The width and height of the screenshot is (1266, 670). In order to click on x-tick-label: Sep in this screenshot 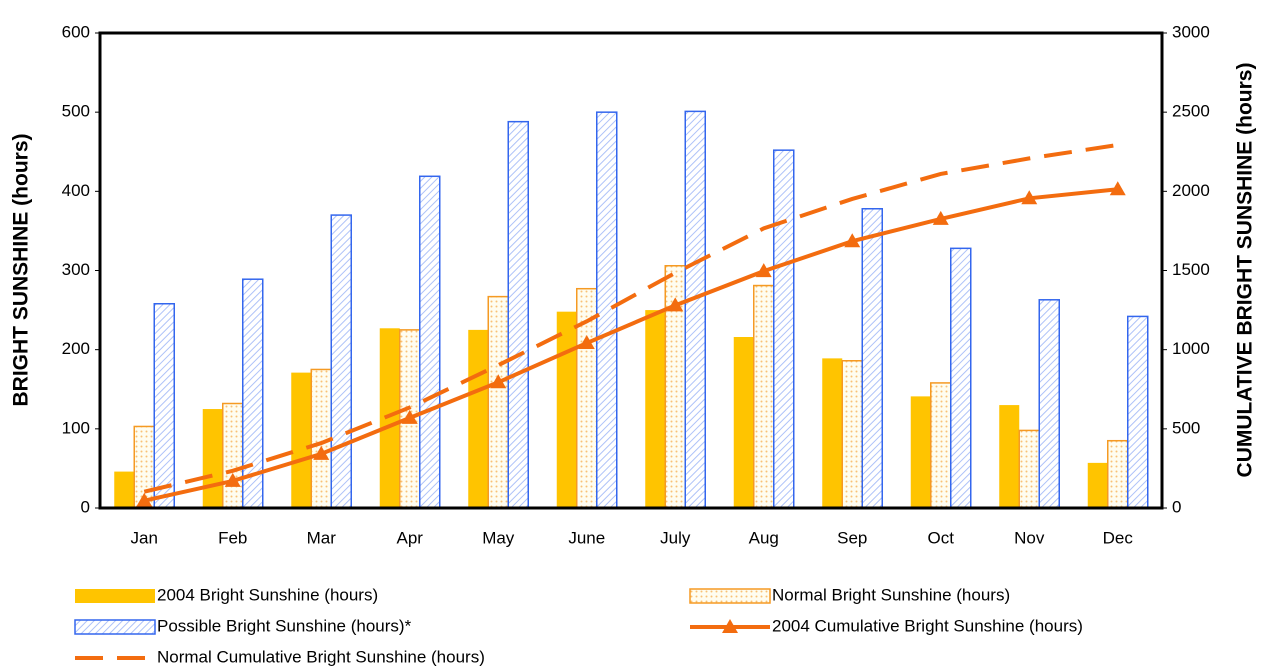, I will do `click(852, 537)`.